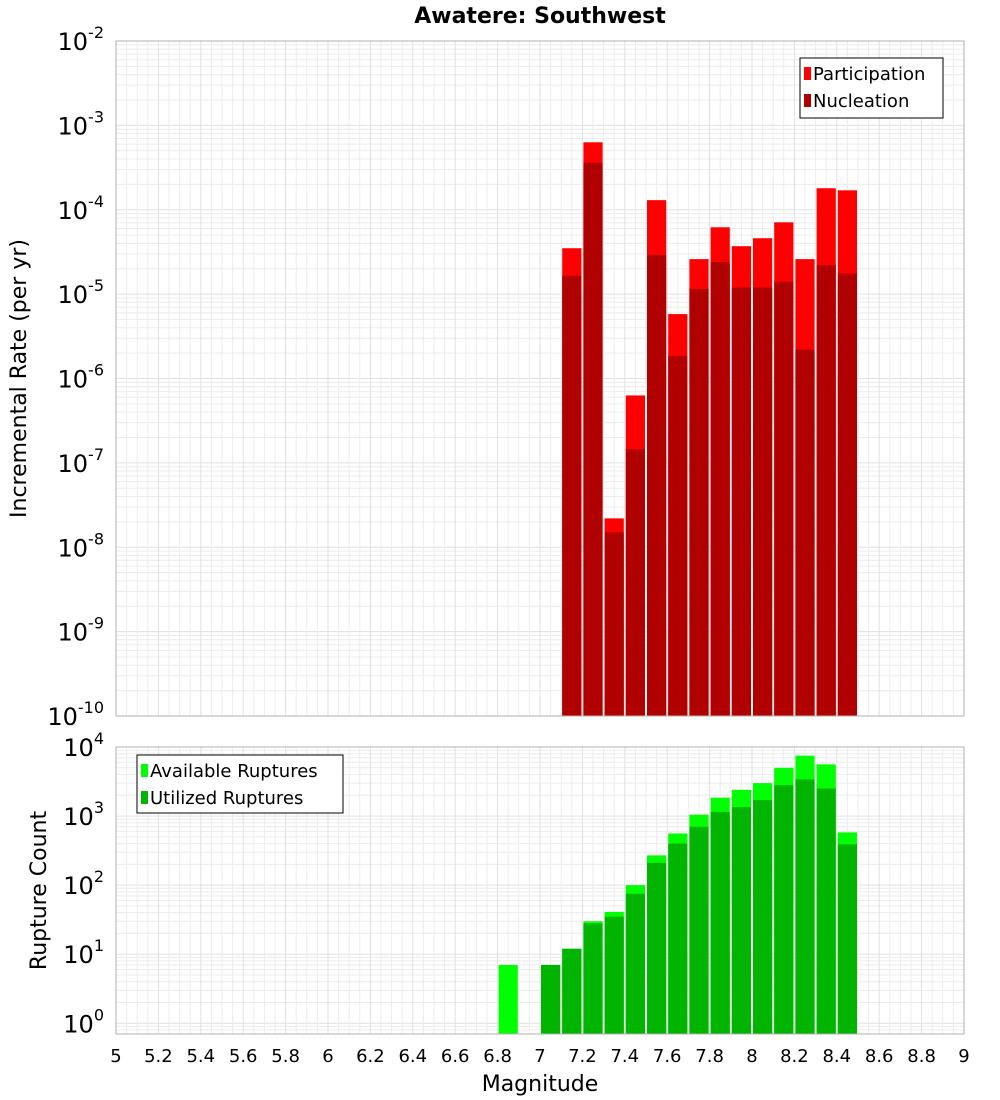  Describe the element at coordinates (794, 1056) in the screenshot. I see `x-tick-label: 8.2` at that location.